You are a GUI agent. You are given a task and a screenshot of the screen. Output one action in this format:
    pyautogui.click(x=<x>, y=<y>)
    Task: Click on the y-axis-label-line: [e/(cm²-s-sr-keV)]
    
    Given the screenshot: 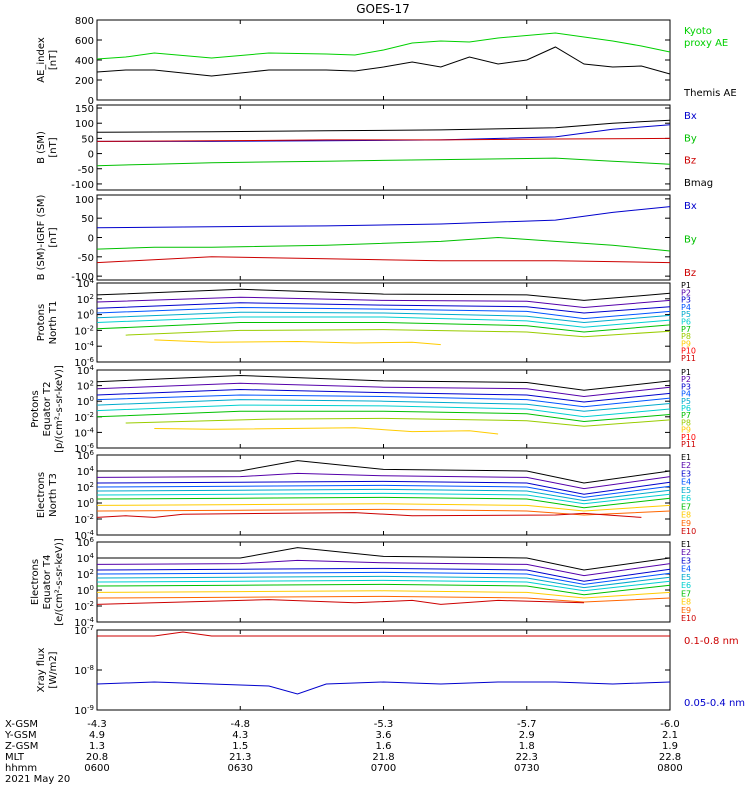 What is the action you would take?
    pyautogui.click(x=59, y=582)
    